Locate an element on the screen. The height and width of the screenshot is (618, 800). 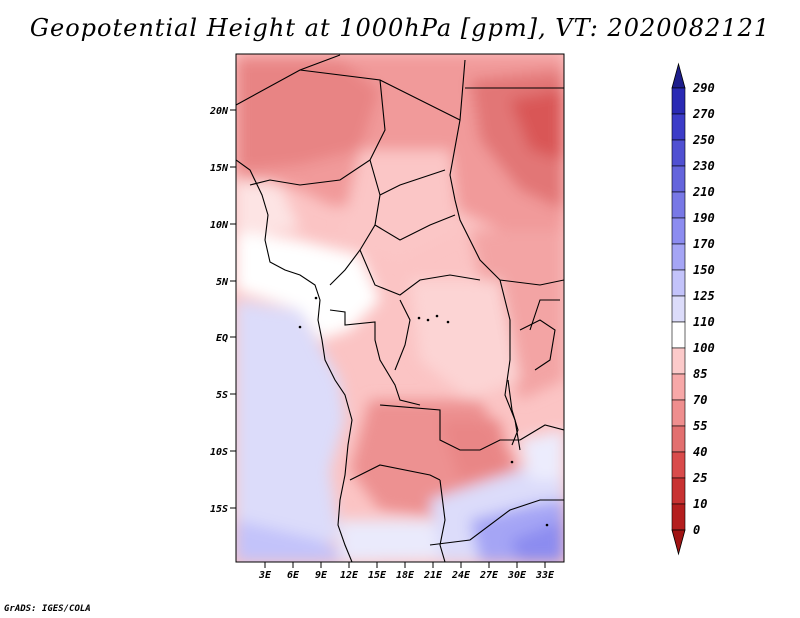
colorbar-label: 290 is located at coordinates (703, 88).